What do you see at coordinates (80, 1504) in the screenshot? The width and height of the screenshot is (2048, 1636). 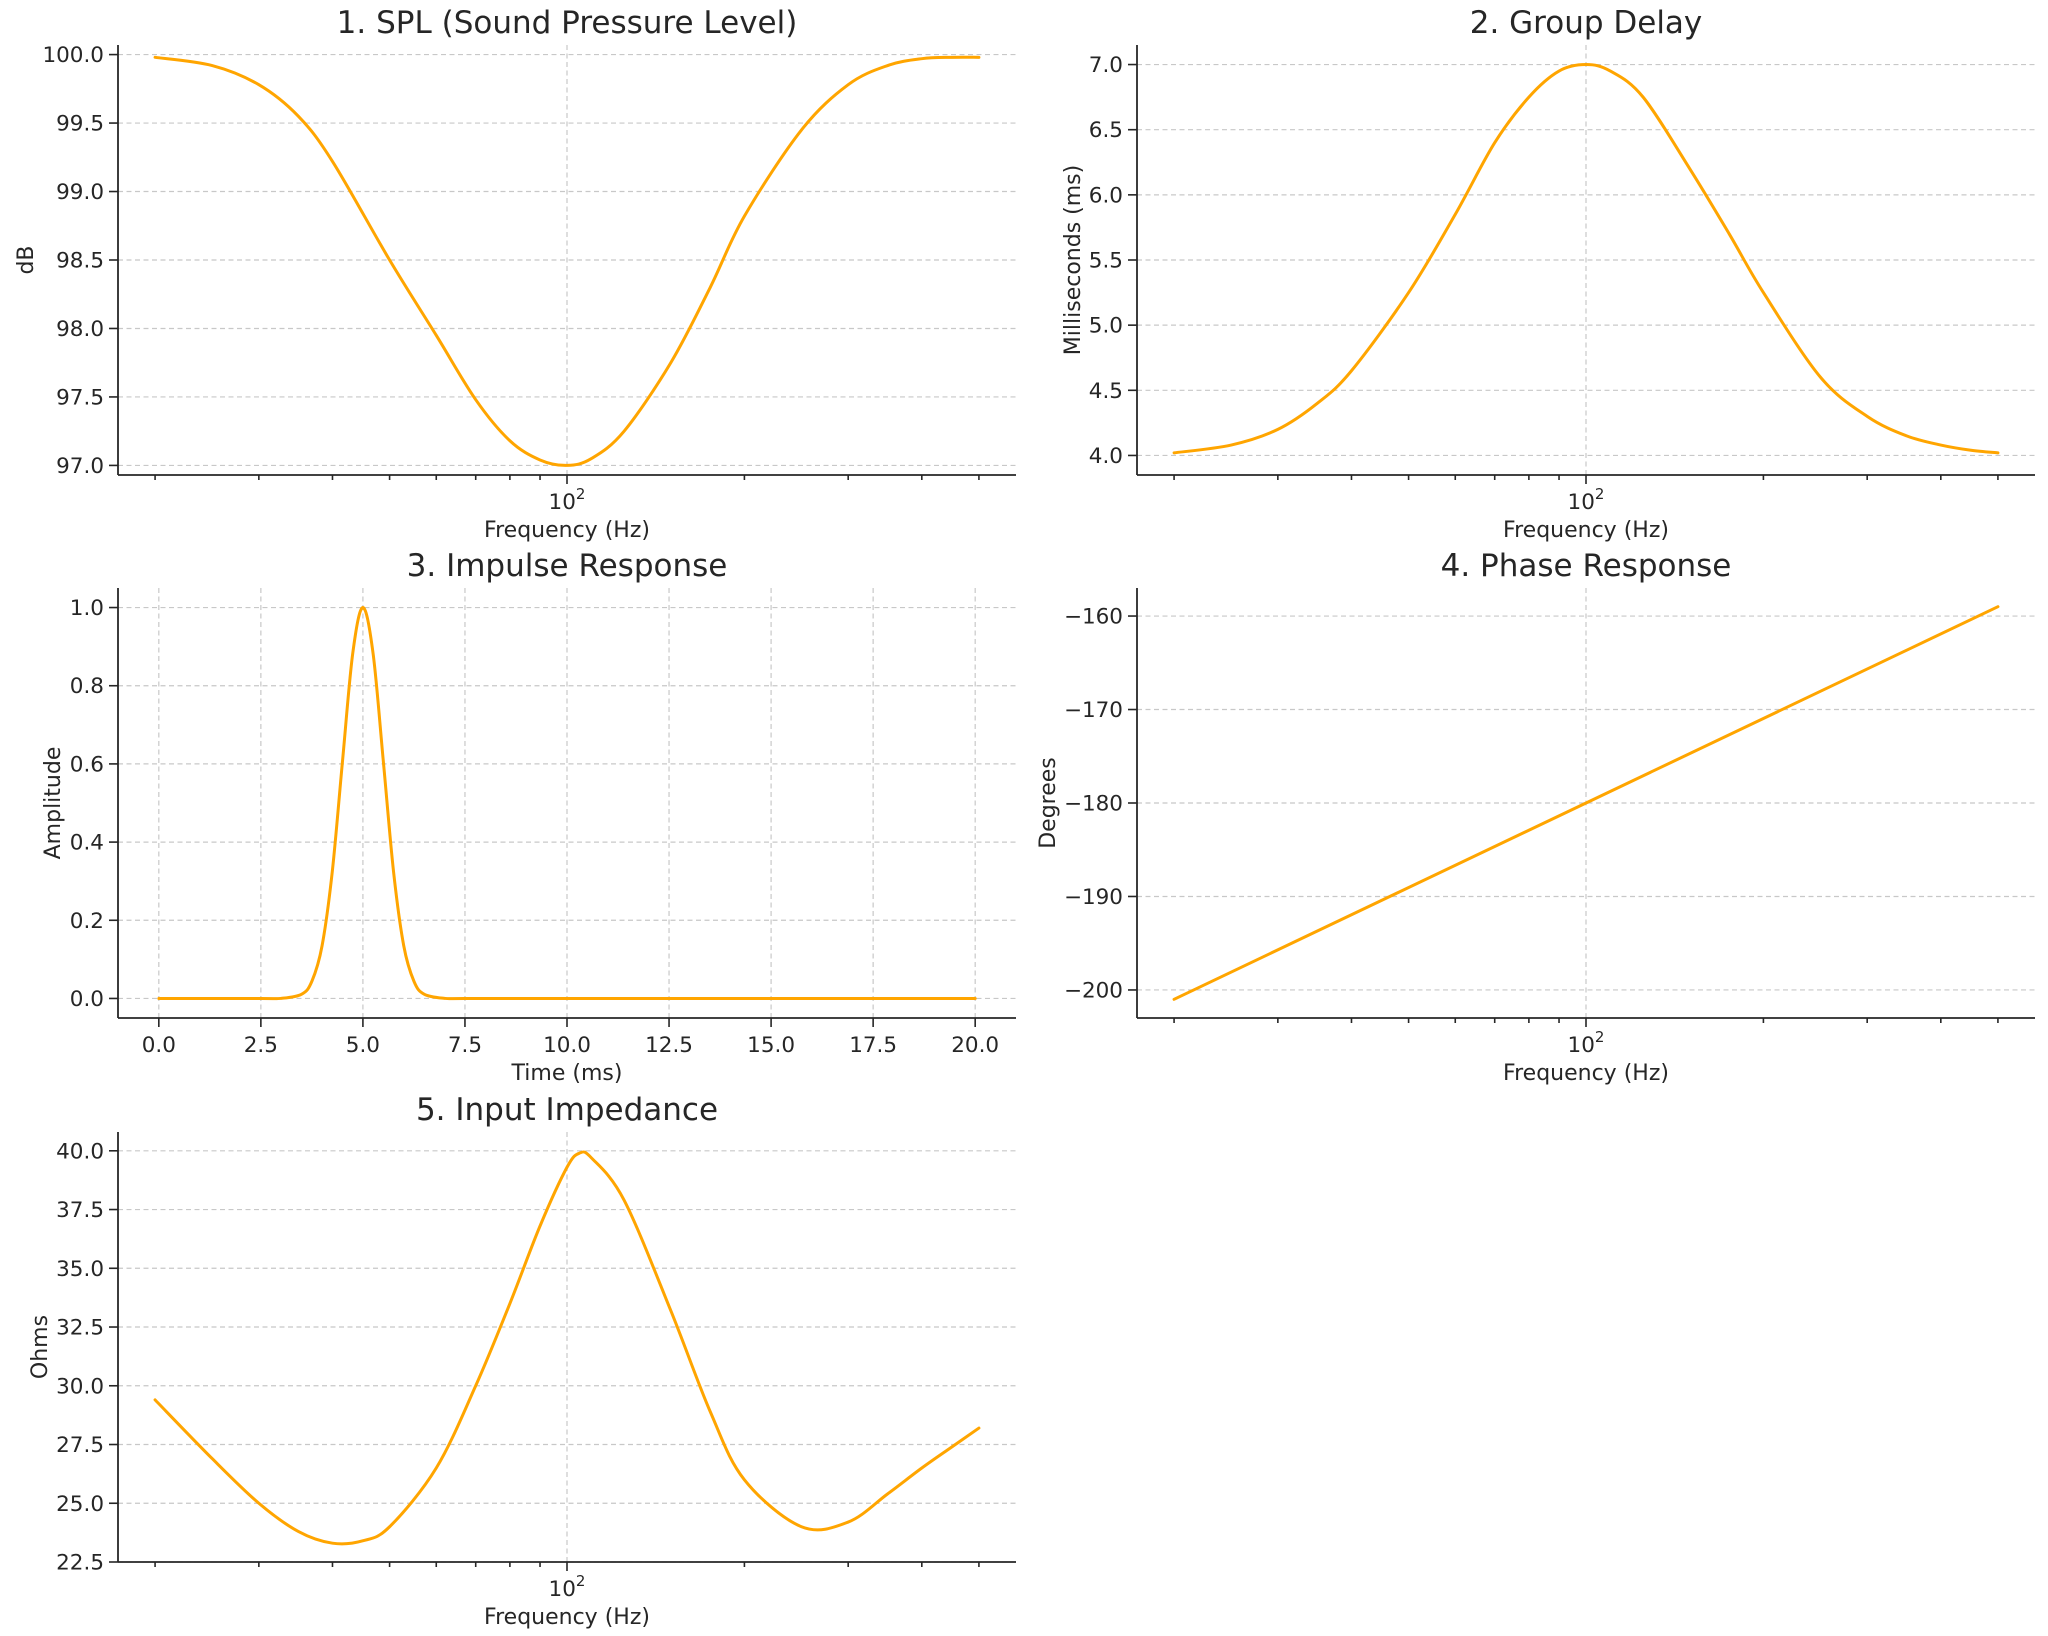 I see `y-tick-label: 25.0` at bounding box center [80, 1504].